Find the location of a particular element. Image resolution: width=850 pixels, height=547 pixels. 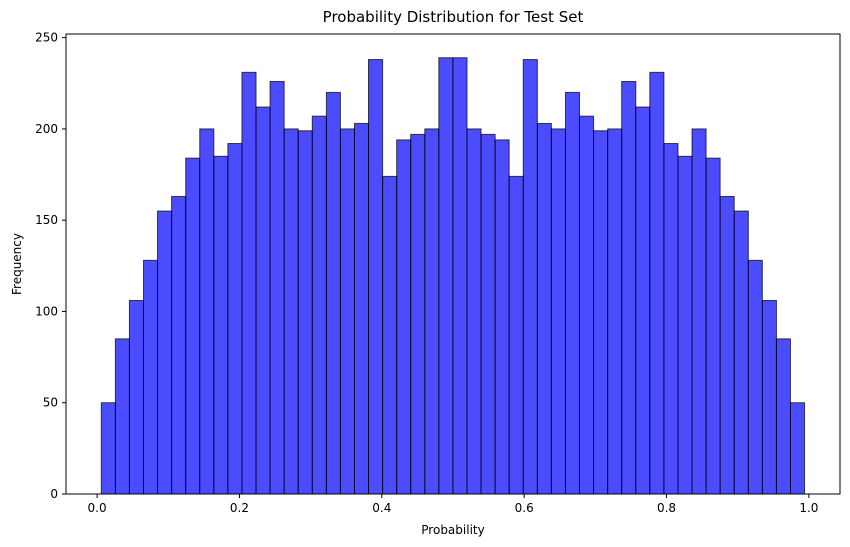

x-tick-label: 0.6 is located at coordinates (524, 508).